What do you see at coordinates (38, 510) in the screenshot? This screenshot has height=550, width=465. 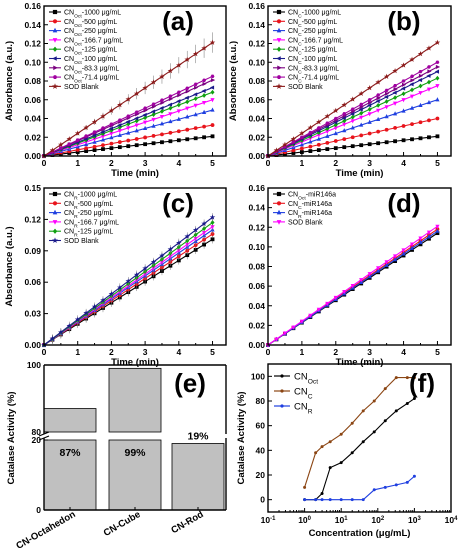 I see `y-tick-label: 0` at bounding box center [38, 510].